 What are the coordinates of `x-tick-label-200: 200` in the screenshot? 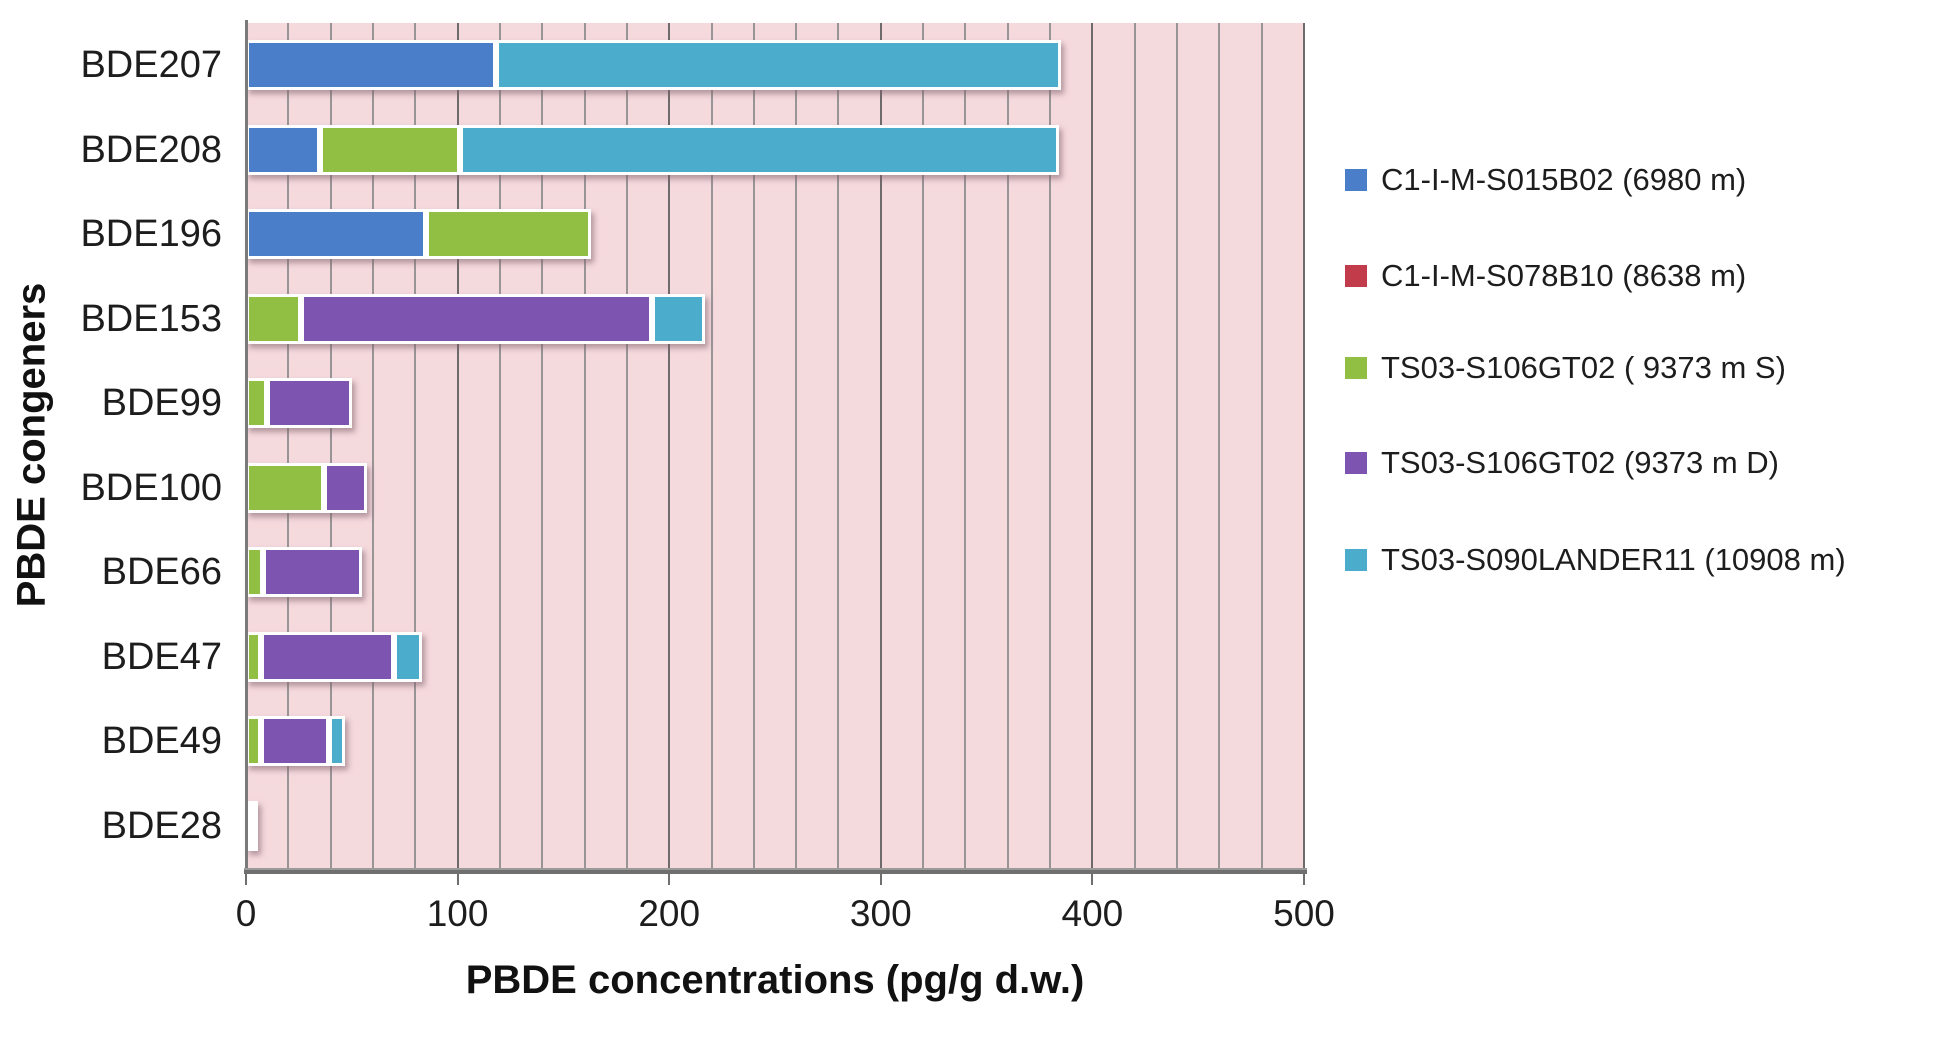 It's located at (669, 913).